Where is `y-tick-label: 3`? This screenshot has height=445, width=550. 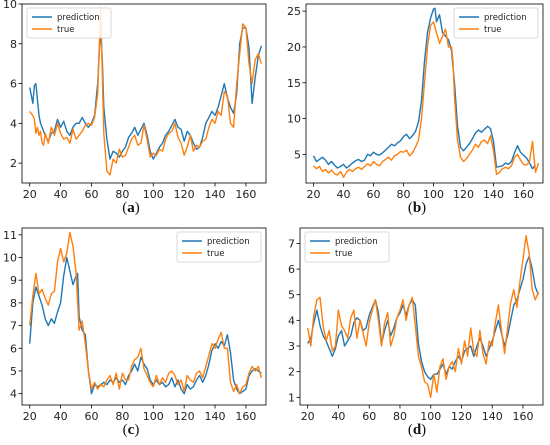 y-tick-label: 3 is located at coordinates (291, 346).